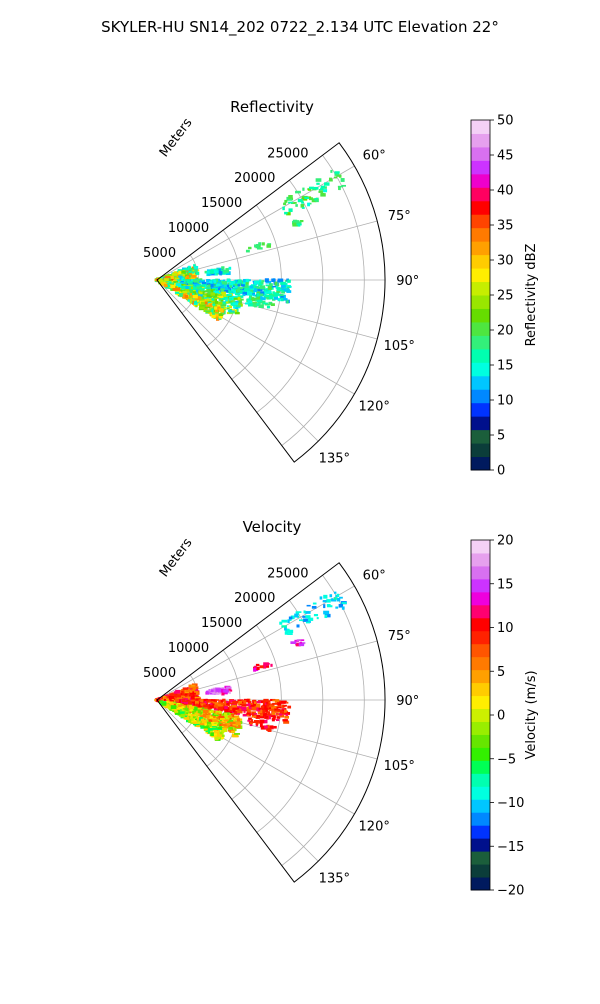 The height and width of the screenshot is (1004, 600). I want to click on theta-tick-label: 60°, so click(374, 576).